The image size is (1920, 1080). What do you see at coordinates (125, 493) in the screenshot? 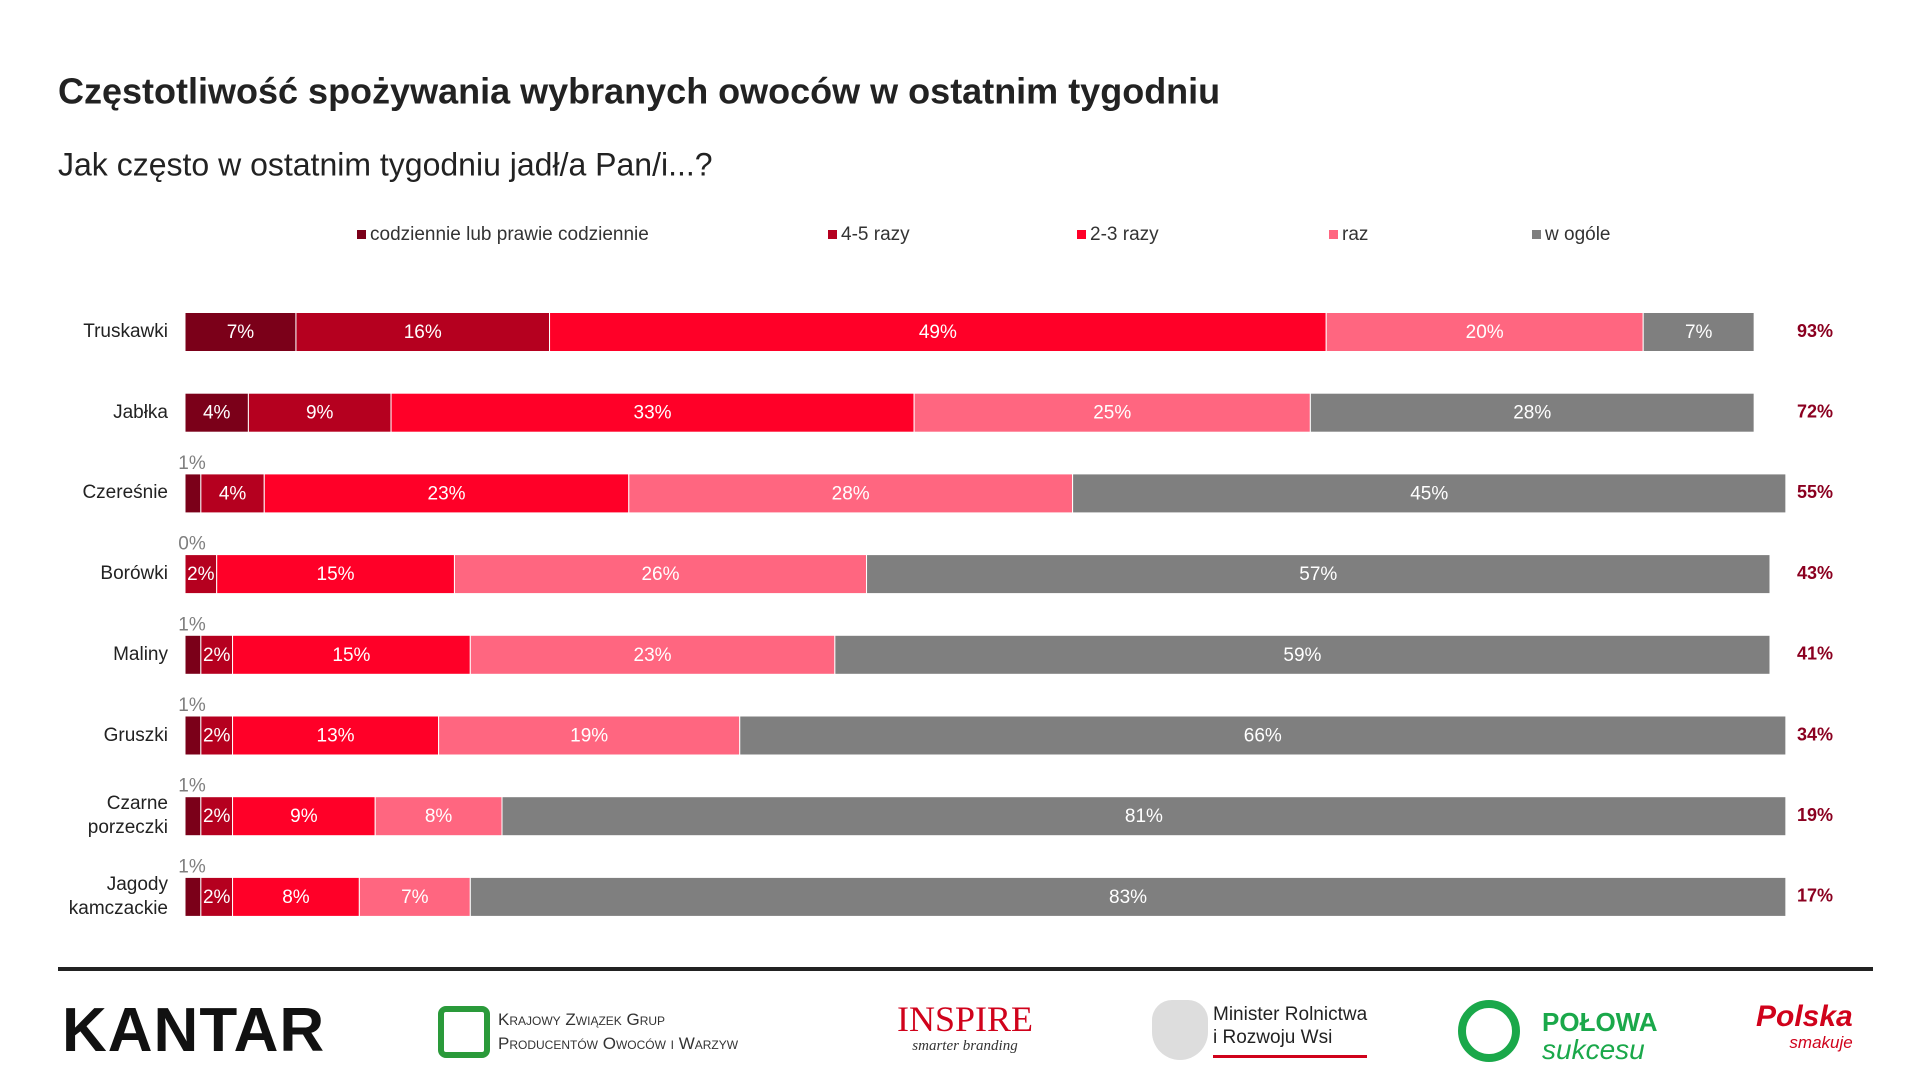
I see `category-label: Czereśnie` at bounding box center [125, 493].